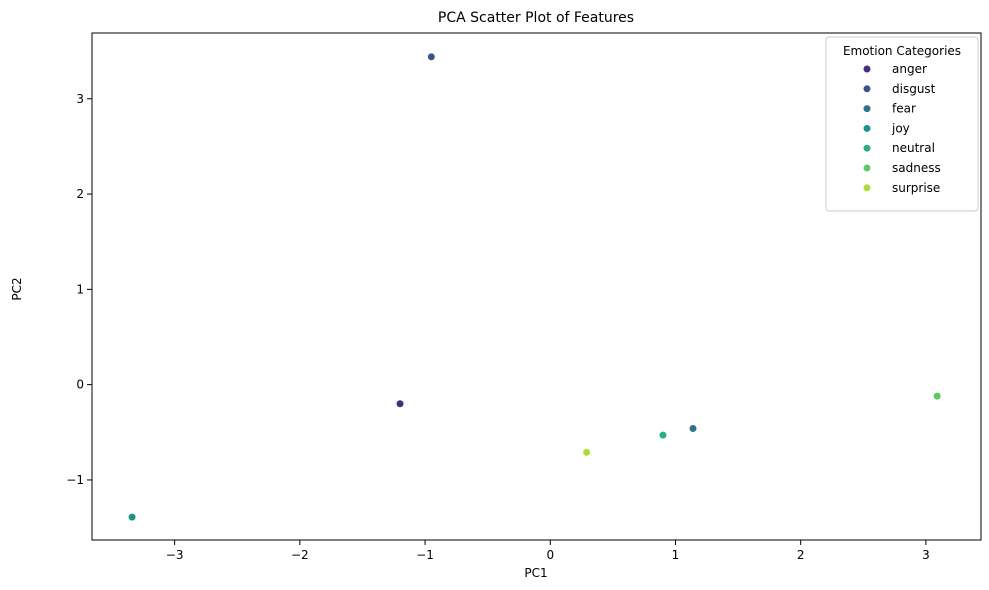 The height and width of the screenshot is (590, 989). I want to click on data-point-fear, so click(693, 428).